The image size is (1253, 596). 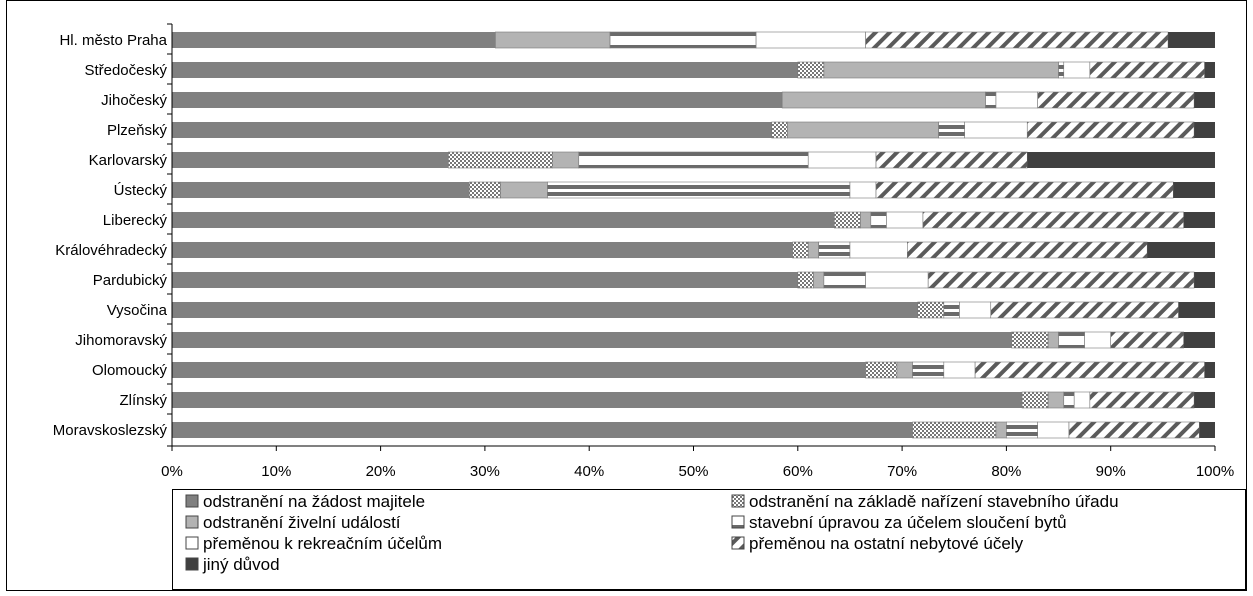 What do you see at coordinates (709, 539) in the screenshot?
I see `legend-box` at bounding box center [709, 539].